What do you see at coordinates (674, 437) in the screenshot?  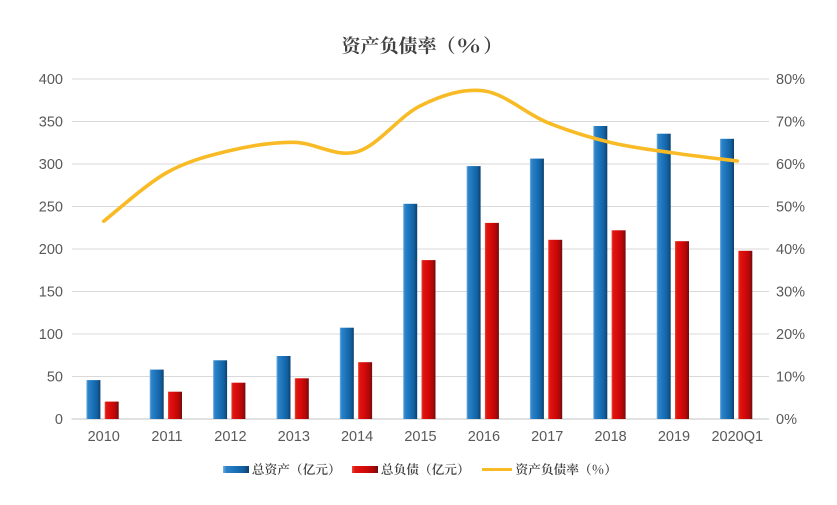 I see `svg-text: 2019` at bounding box center [674, 437].